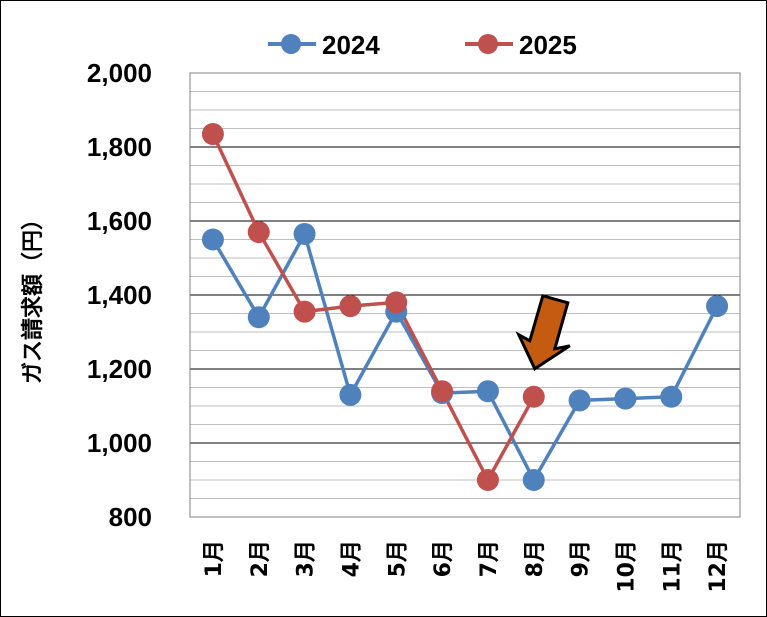 The width and height of the screenshot is (767, 617). I want to click on legend-marker-2024, so click(291, 44).